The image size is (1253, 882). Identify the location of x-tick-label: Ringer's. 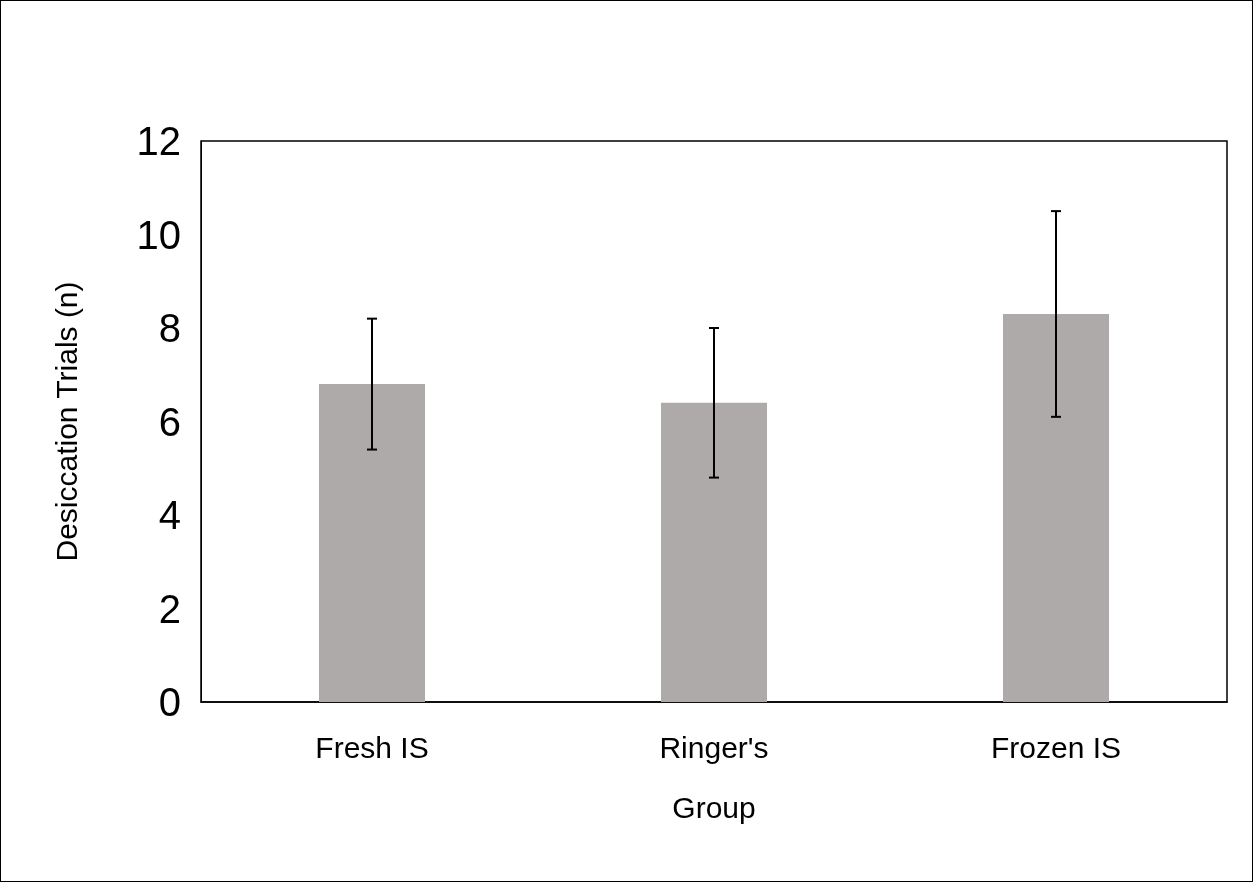
(714, 747).